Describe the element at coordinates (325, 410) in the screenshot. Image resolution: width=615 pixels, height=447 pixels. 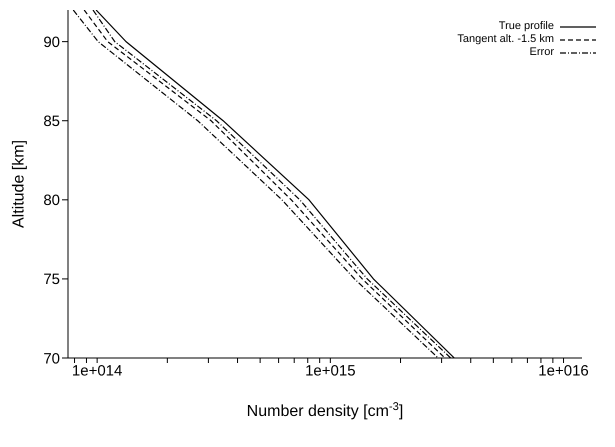
I see `x-axis-title: Number density [cm$^{-3}$]` at that location.